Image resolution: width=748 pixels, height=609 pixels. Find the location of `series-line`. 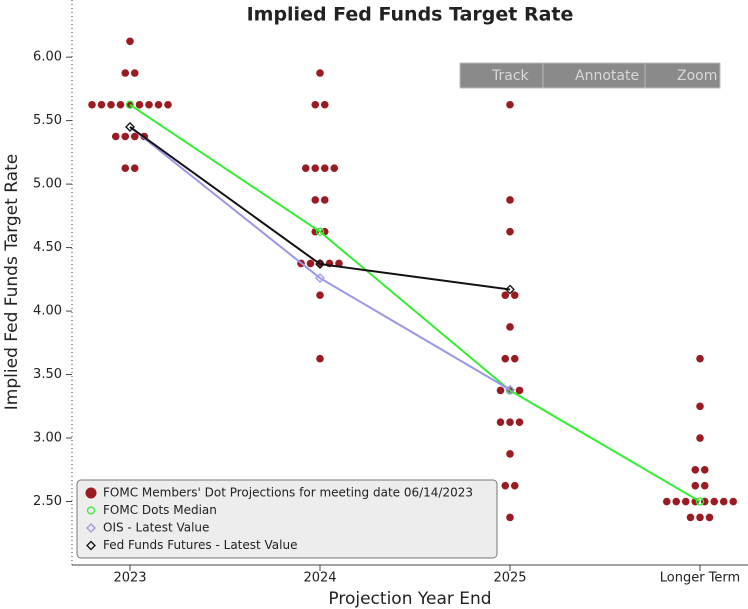

series-line is located at coordinates (320, 208).